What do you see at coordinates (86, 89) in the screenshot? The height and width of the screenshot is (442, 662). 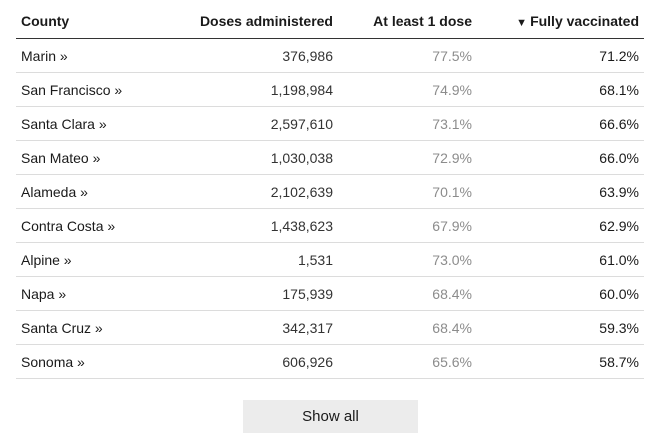 I see `county-link: San Francisco »` at bounding box center [86, 89].